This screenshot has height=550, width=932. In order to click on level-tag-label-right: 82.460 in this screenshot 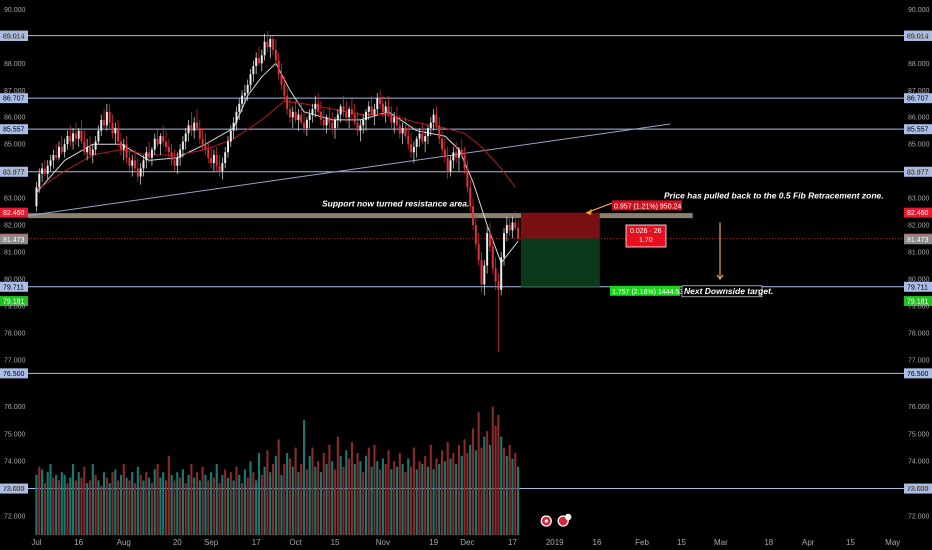, I will do `click(918, 213)`.